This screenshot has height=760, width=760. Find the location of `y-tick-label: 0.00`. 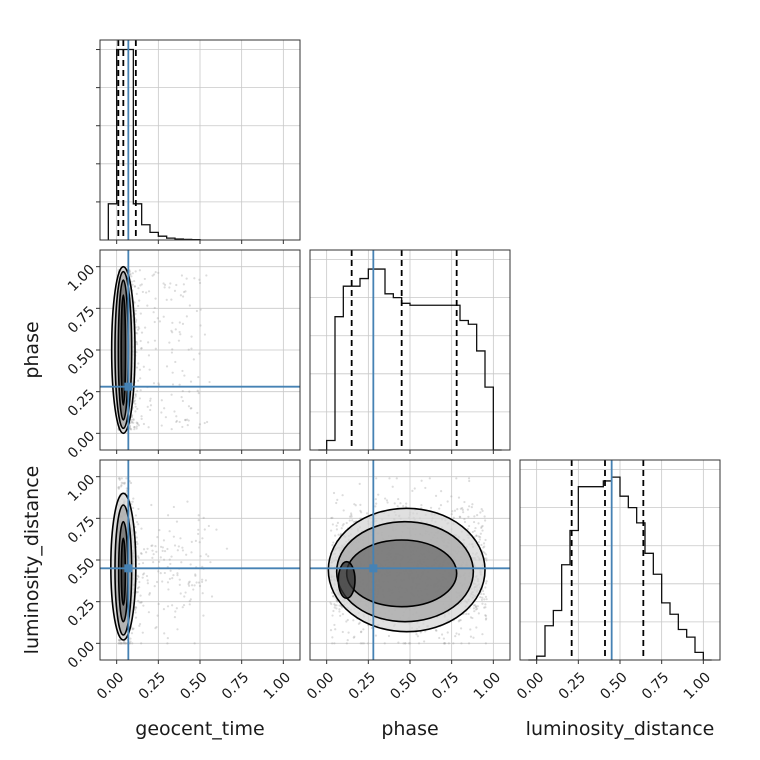

y-tick-label: 0.00 is located at coordinates (81, 444).